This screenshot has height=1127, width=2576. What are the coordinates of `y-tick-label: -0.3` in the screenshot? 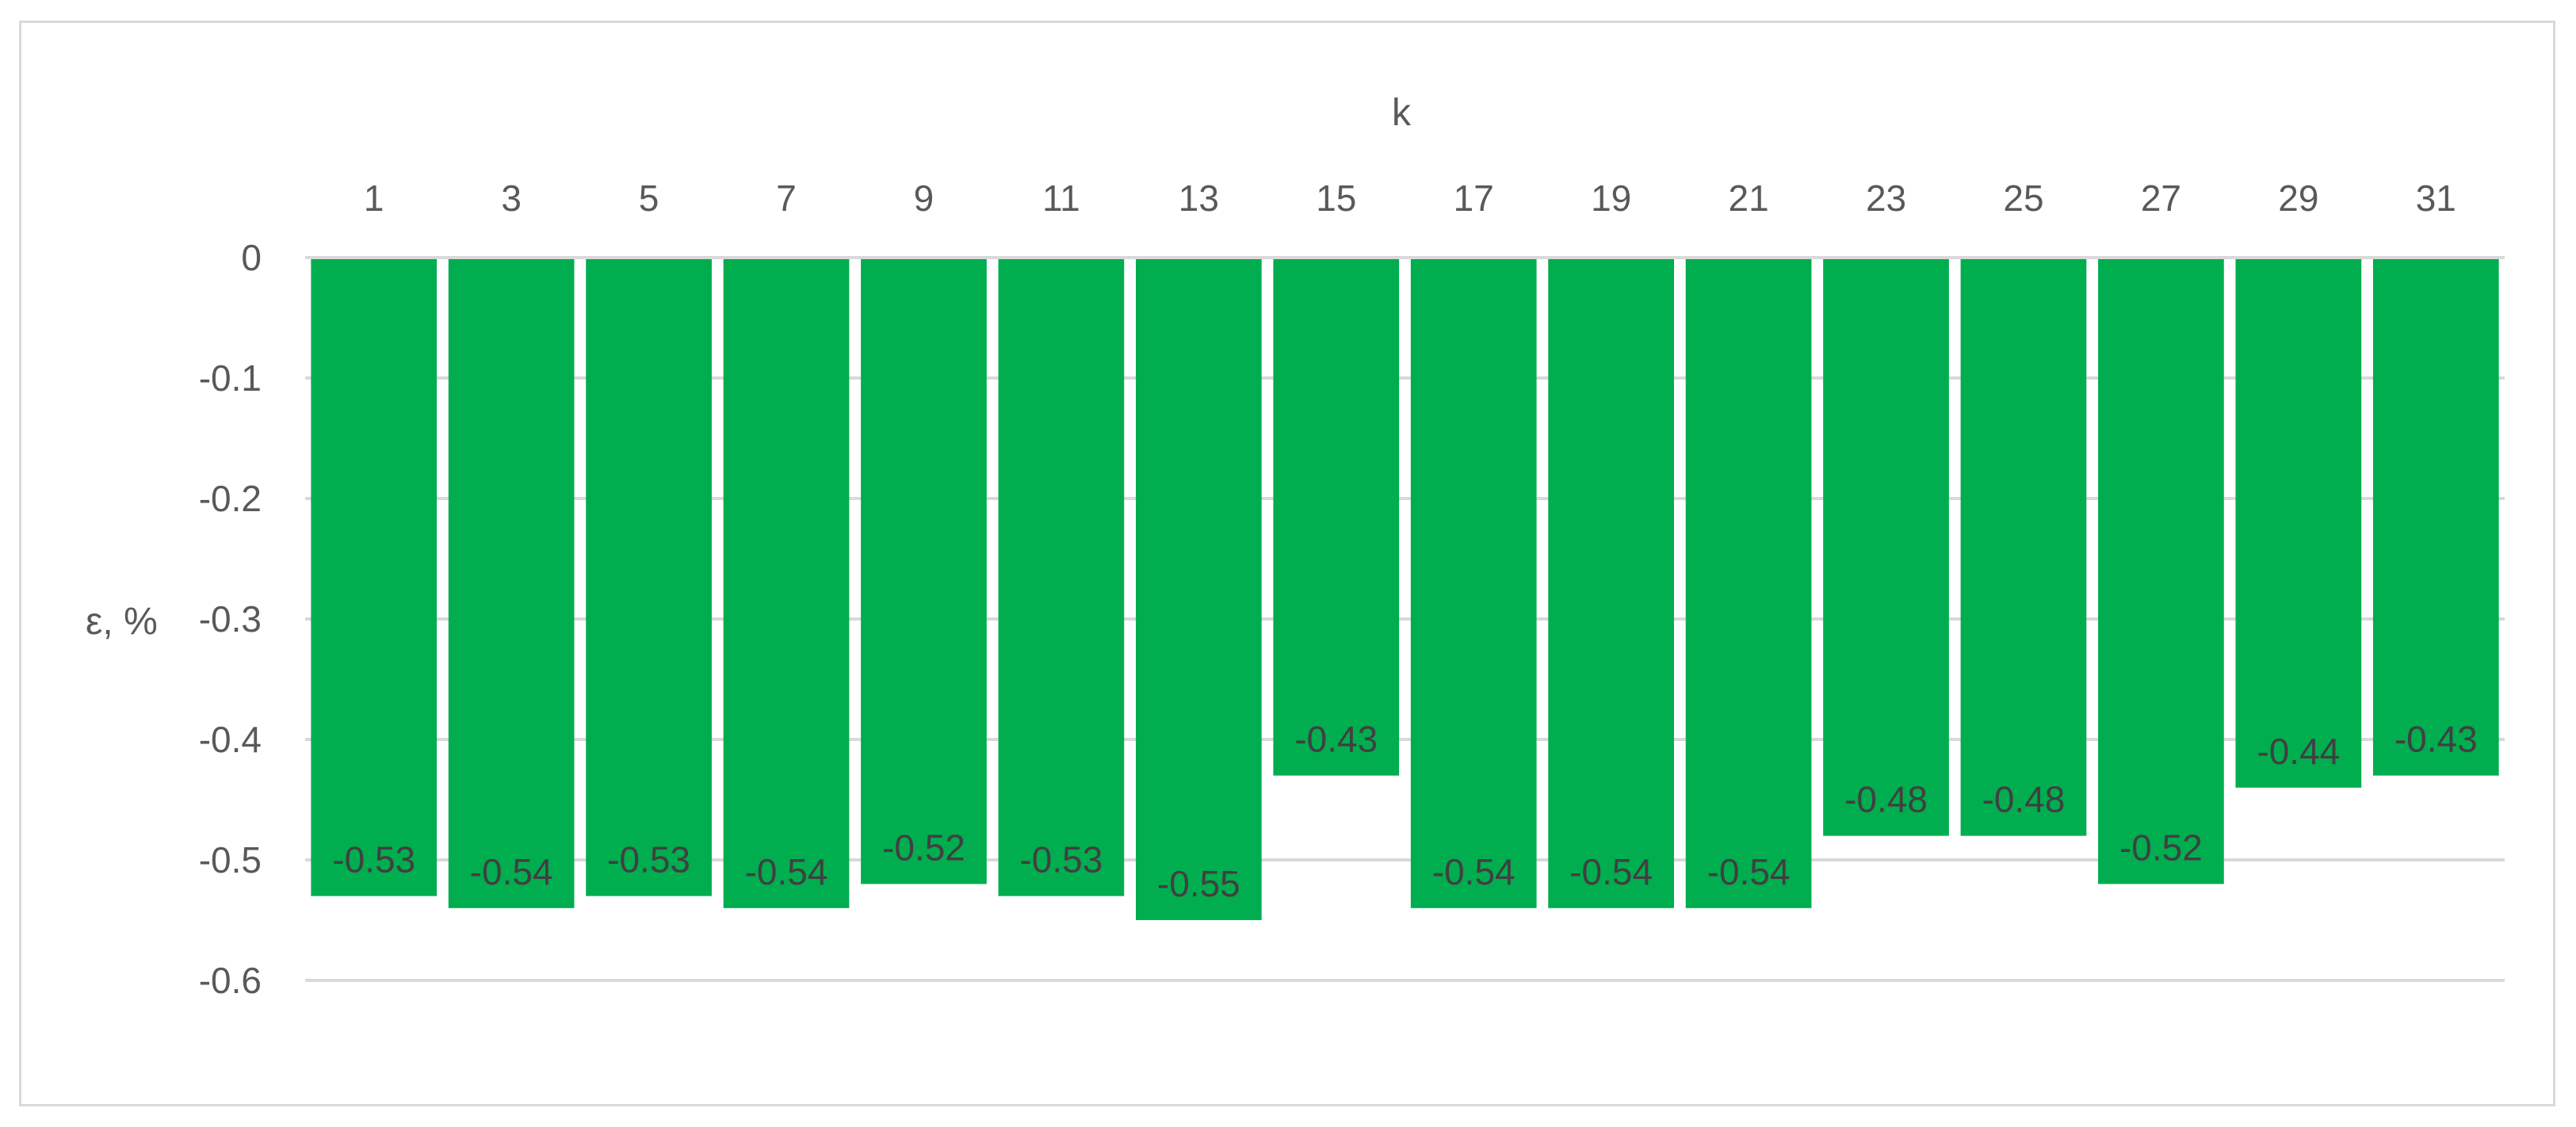 It's located at (231, 619).